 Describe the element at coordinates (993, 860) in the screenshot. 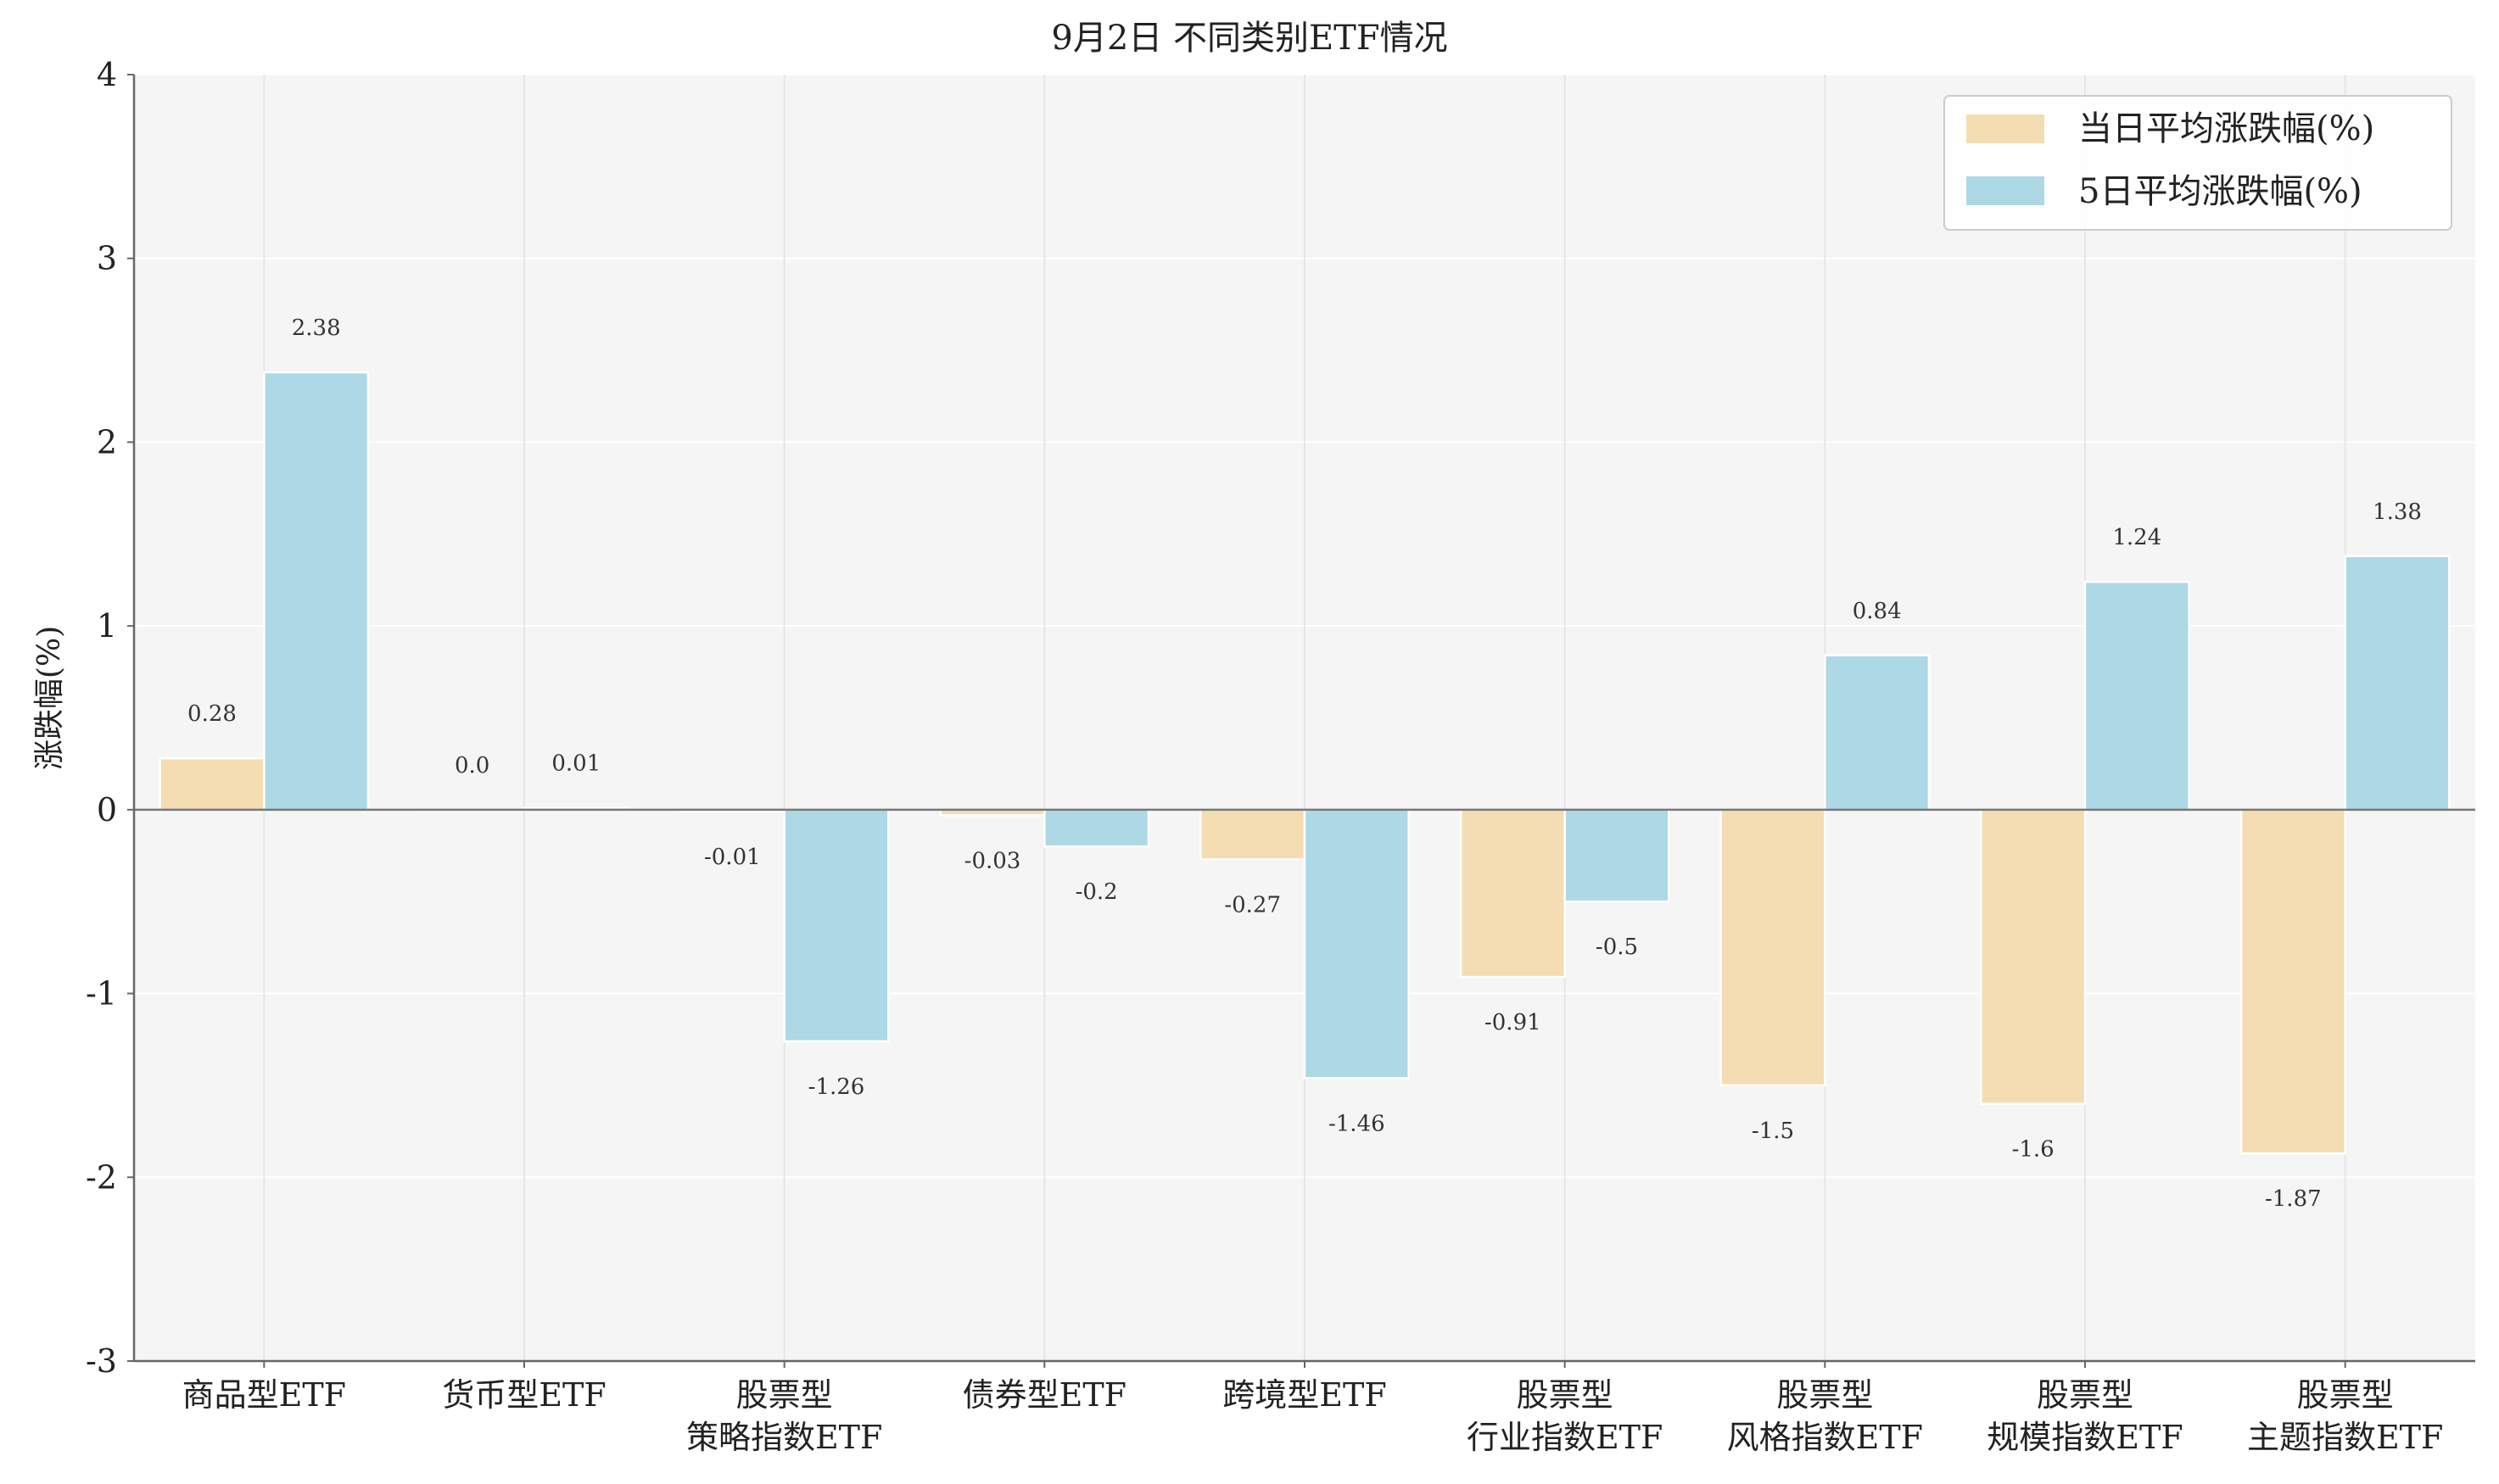

I see `data-label-daily-3: -0.03` at that location.